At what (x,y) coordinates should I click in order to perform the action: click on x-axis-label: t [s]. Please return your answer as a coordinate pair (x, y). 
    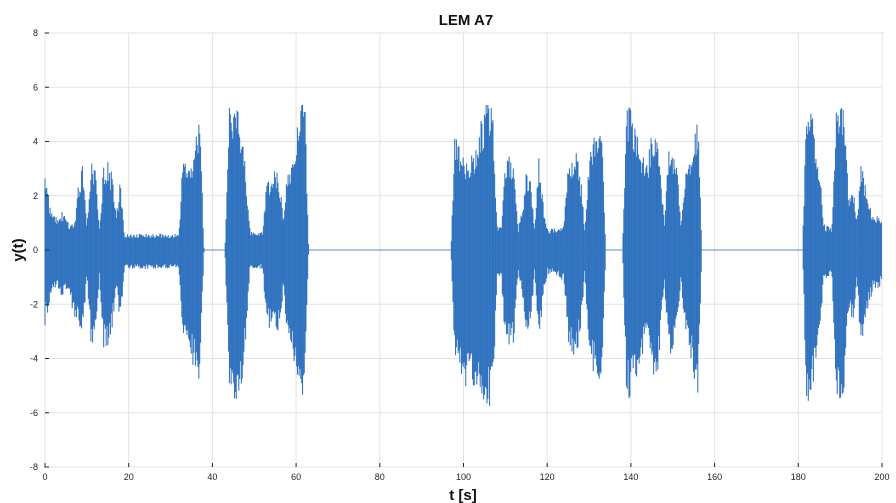
    Looking at the image, I should click on (463, 495).